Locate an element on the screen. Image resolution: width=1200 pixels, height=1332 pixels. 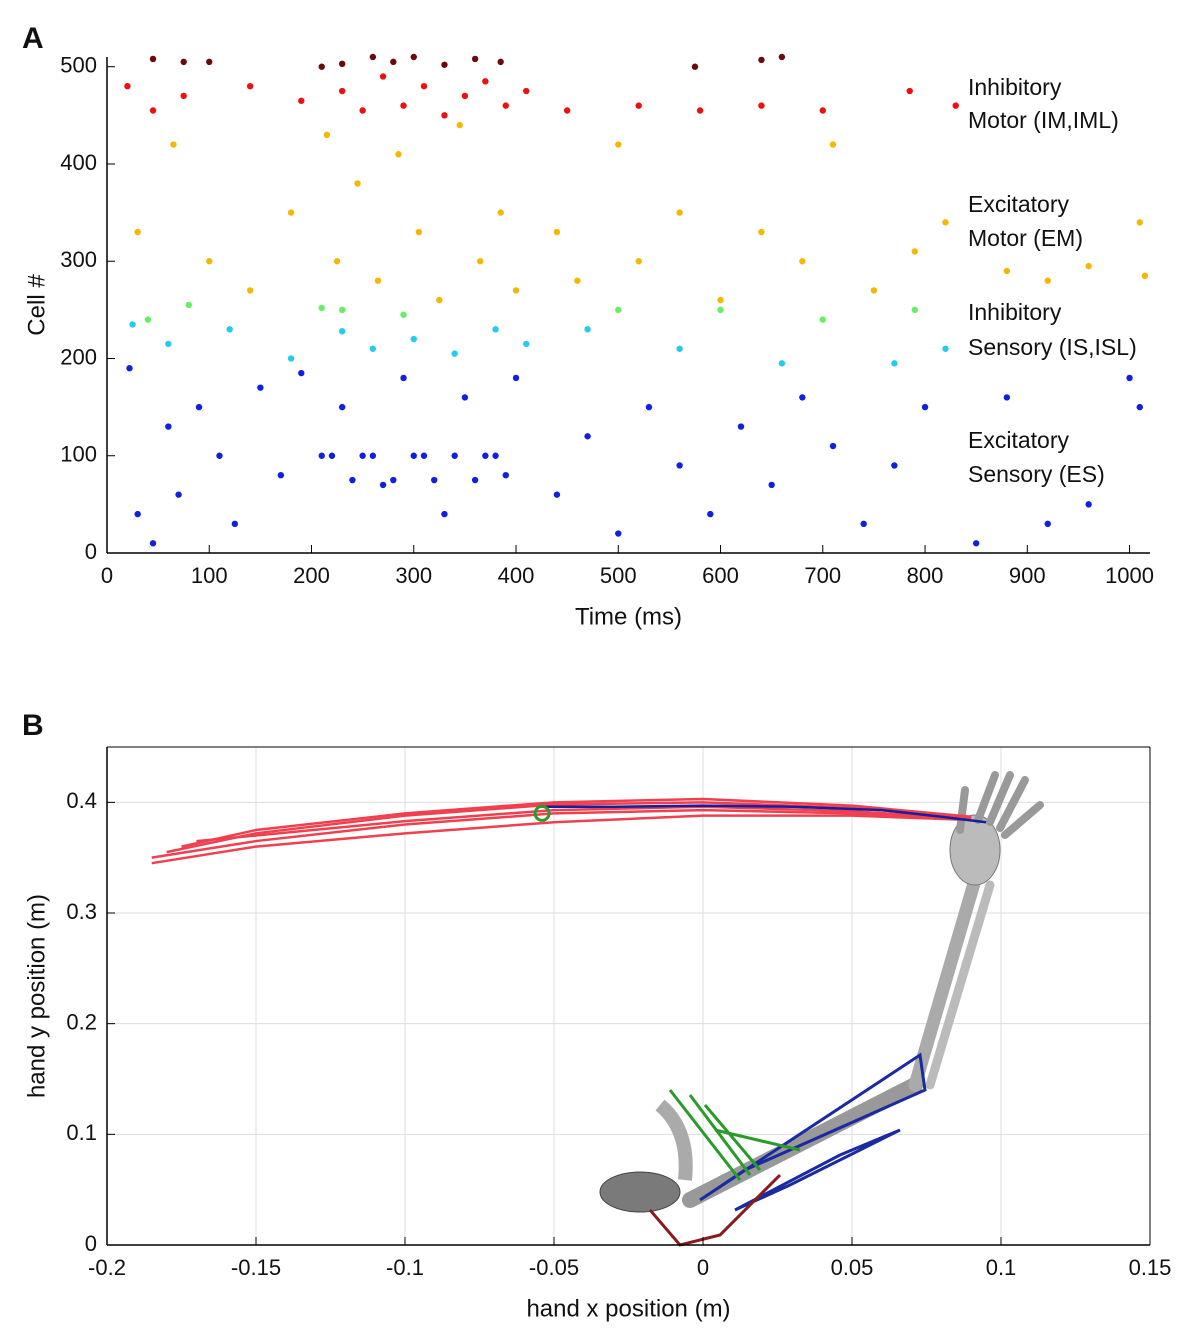
y-tick-label: 0.1 is located at coordinates (81, 1132).